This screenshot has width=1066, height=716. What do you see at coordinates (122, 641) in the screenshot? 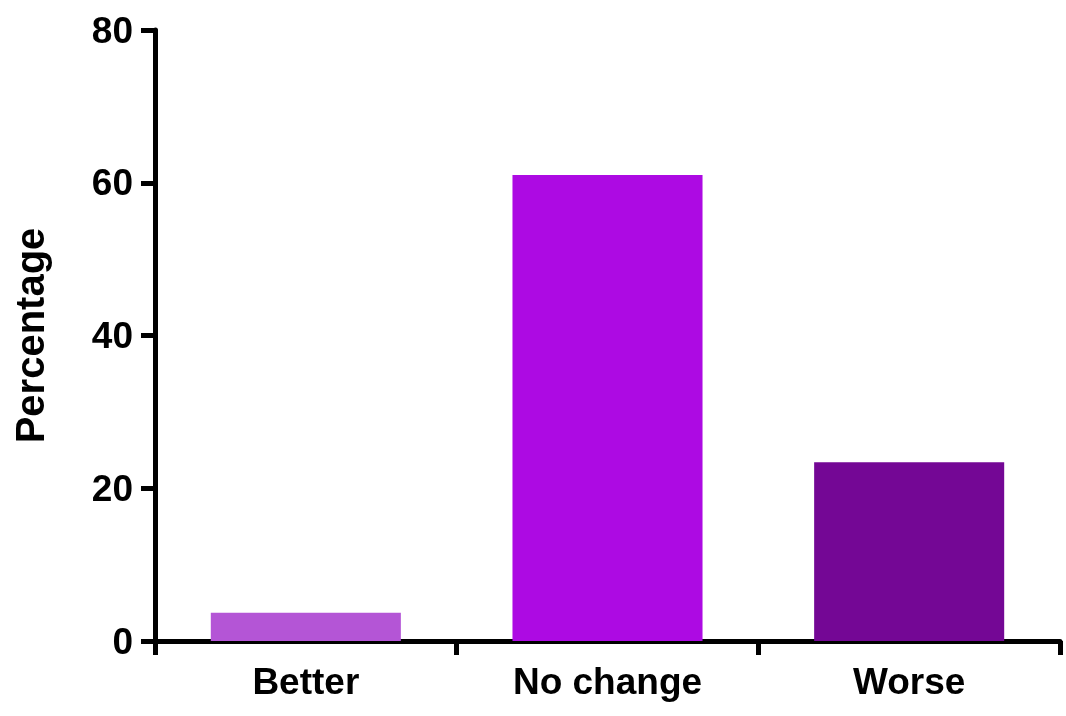
I see `y-tick-label: 0` at bounding box center [122, 641].